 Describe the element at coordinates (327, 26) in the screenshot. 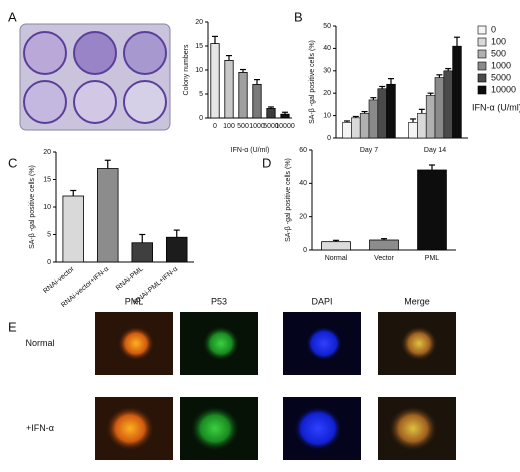

I see `y-tick-label: 50` at that location.